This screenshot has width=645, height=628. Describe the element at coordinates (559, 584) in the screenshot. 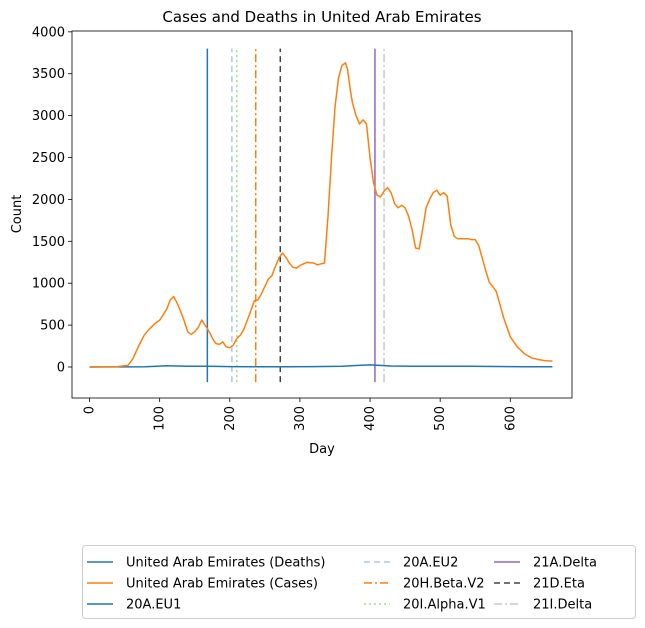

I see `legend-label: 21D.Eta` at that location.